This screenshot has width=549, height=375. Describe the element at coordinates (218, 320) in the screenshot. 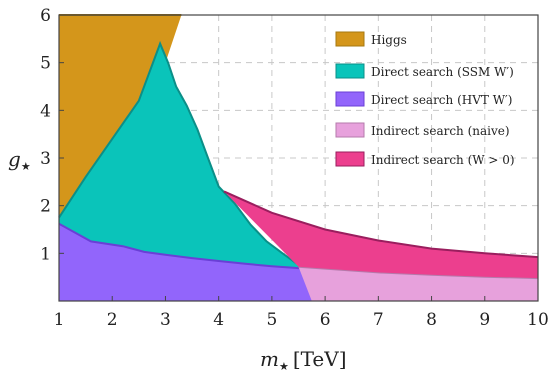

I see `x-tick-label-4: 4` at that location.